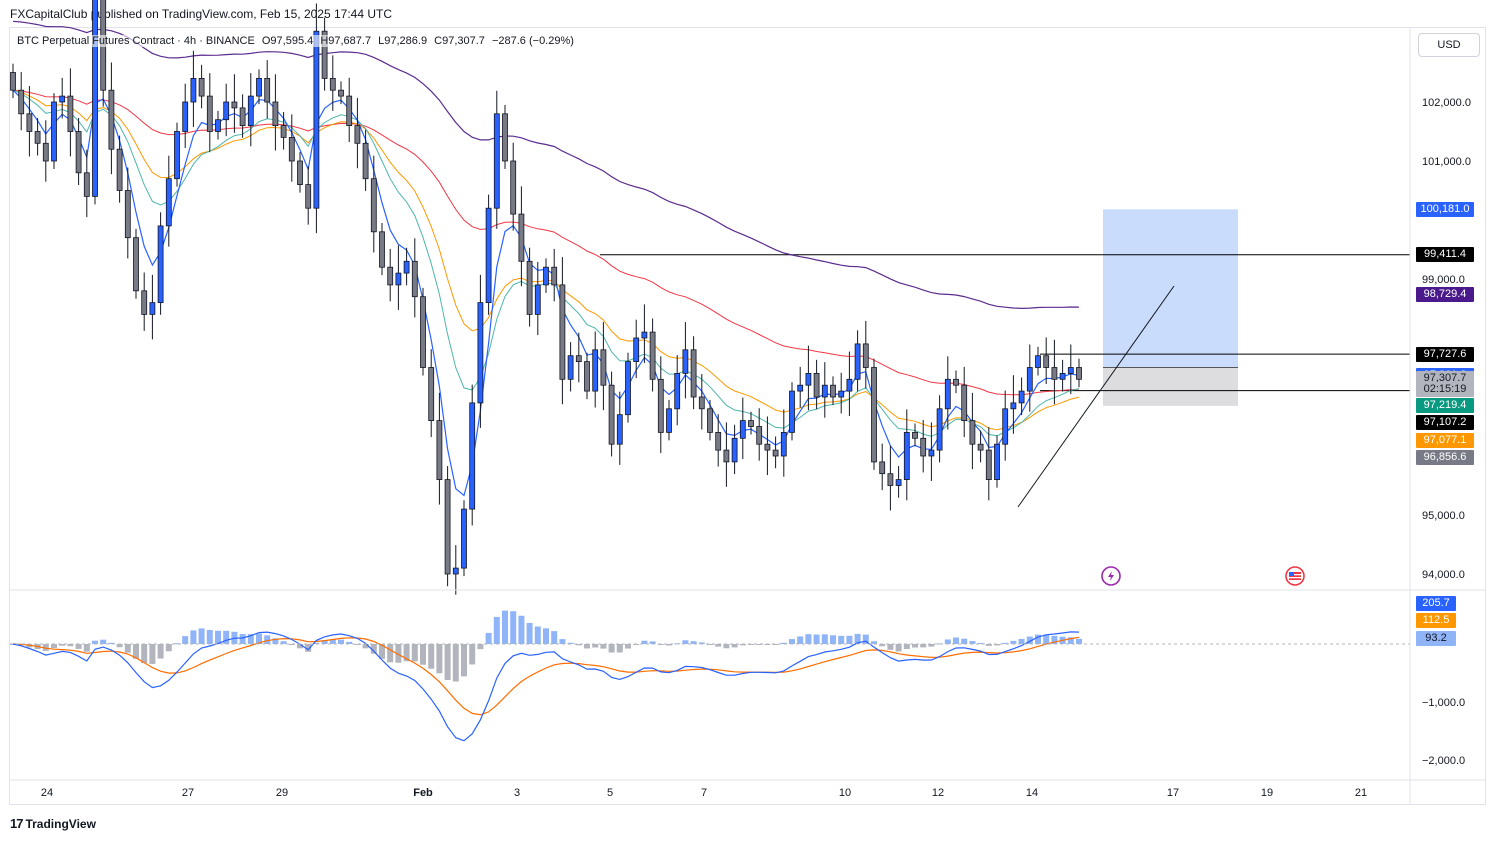 This screenshot has height=841, width=1496. I want to click on macd-tag: 205.7, so click(1436, 603).